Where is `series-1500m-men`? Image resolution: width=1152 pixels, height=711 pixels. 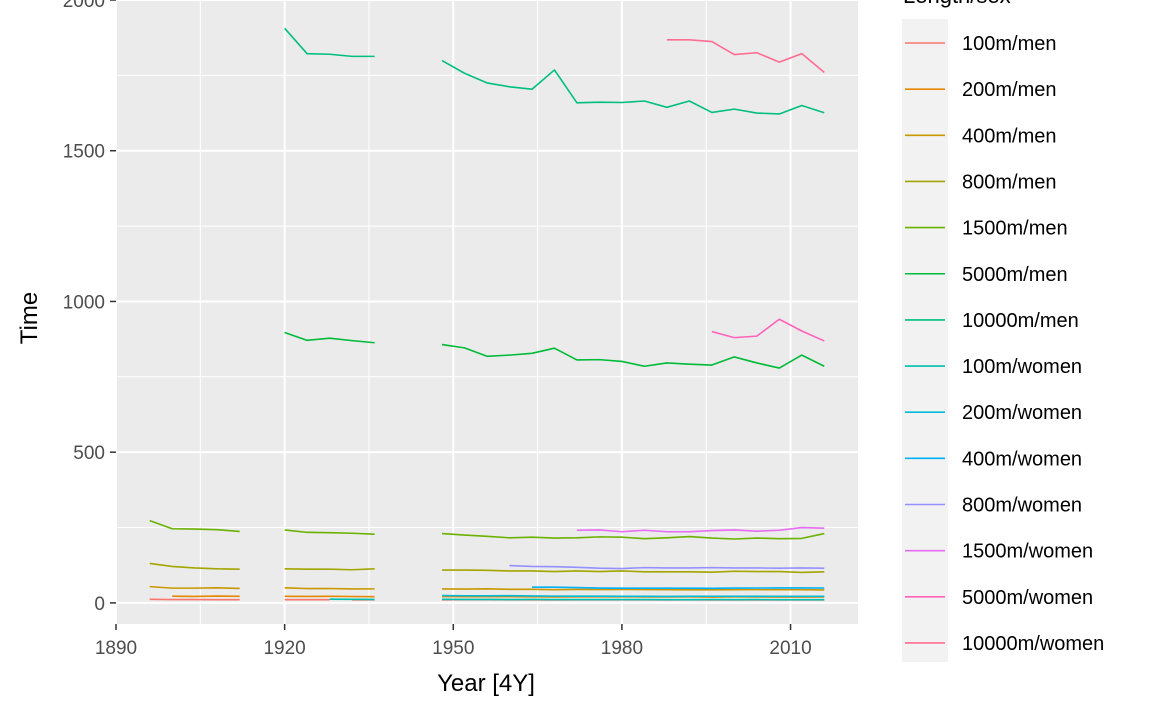 series-1500m-men is located at coordinates (487, 529).